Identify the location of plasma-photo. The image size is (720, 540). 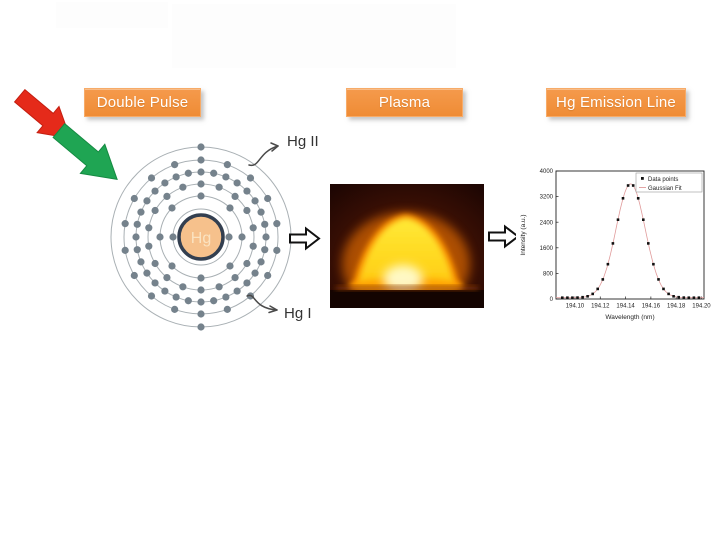
(407, 250).